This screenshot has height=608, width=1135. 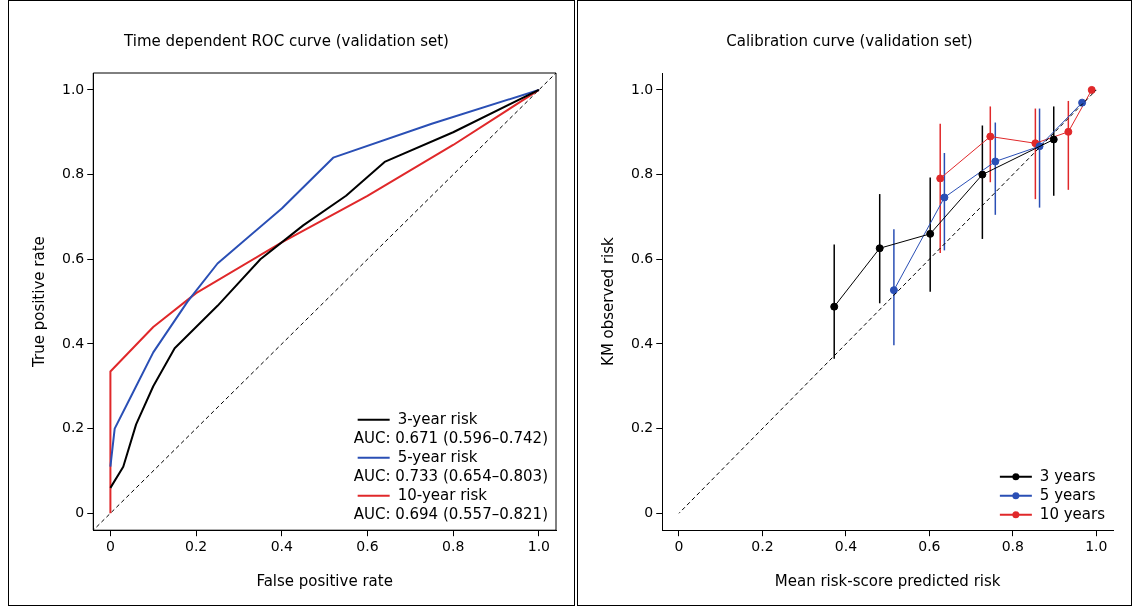 I want to click on legend-label: 10-year risk, so click(x=442, y=494).